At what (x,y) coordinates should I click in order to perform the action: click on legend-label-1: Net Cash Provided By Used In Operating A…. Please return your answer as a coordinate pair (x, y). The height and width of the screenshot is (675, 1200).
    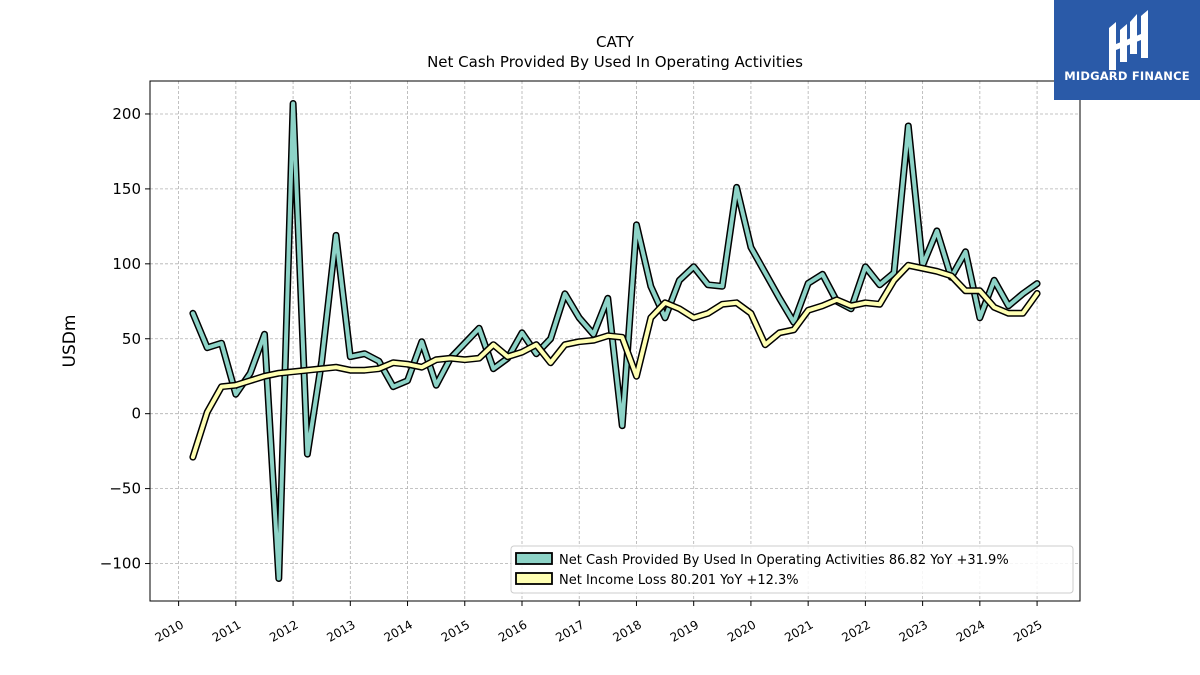
    Looking at the image, I should click on (784, 560).